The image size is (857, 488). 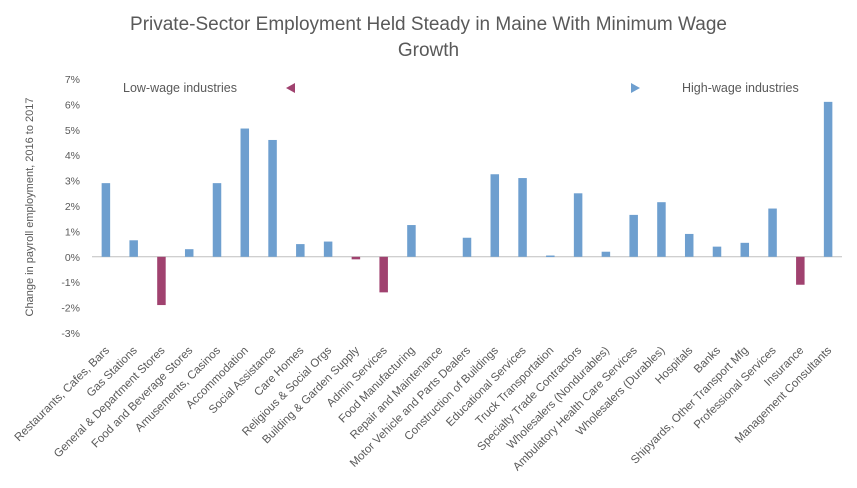 I want to click on y-tick-label: 1%, so click(x=72, y=232).